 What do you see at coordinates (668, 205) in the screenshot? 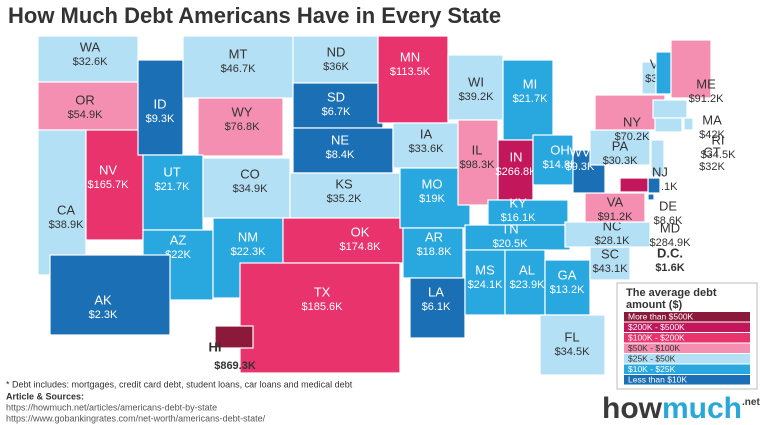
I see `state-abbr: DE` at bounding box center [668, 205].